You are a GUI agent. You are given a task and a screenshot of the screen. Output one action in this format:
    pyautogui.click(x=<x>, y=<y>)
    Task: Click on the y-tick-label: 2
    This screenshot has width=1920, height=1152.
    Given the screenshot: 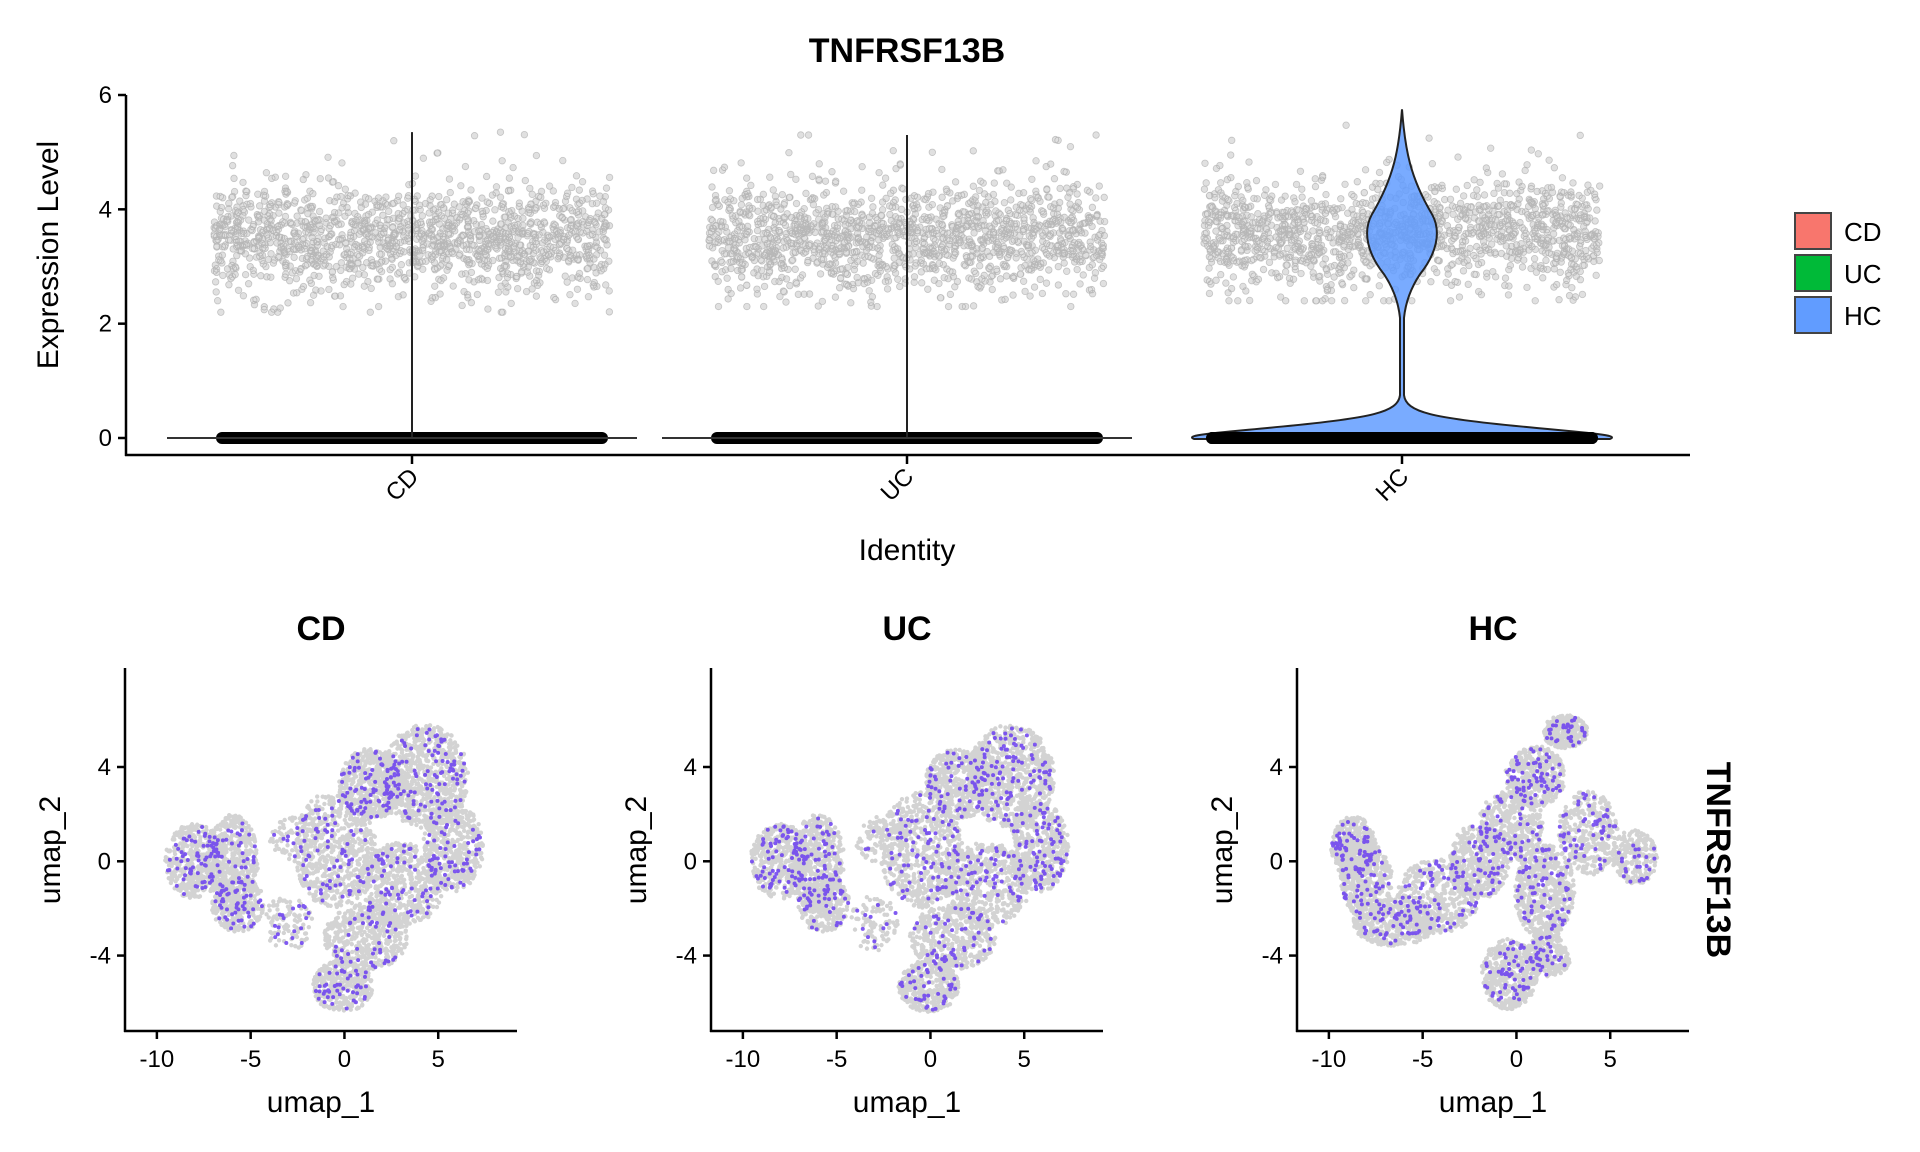 What is the action you would take?
    pyautogui.click(x=105, y=324)
    